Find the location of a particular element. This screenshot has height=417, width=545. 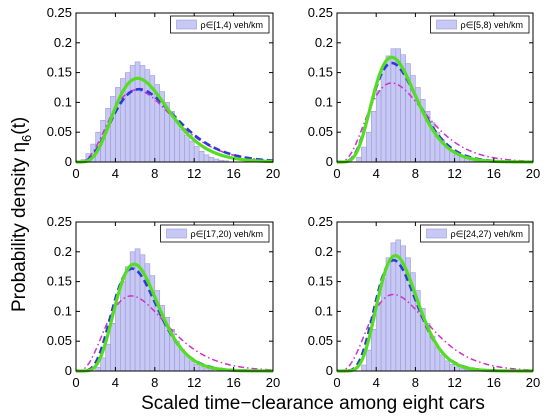

x-axis-label: Scaled time−clearance among eight cars is located at coordinates (313, 403).